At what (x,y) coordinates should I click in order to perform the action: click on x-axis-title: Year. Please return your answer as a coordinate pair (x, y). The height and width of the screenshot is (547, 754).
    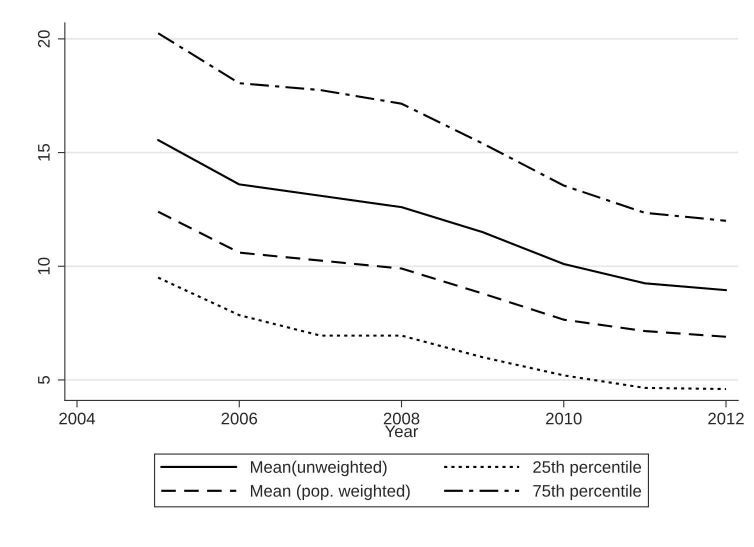
    Looking at the image, I should click on (401, 432).